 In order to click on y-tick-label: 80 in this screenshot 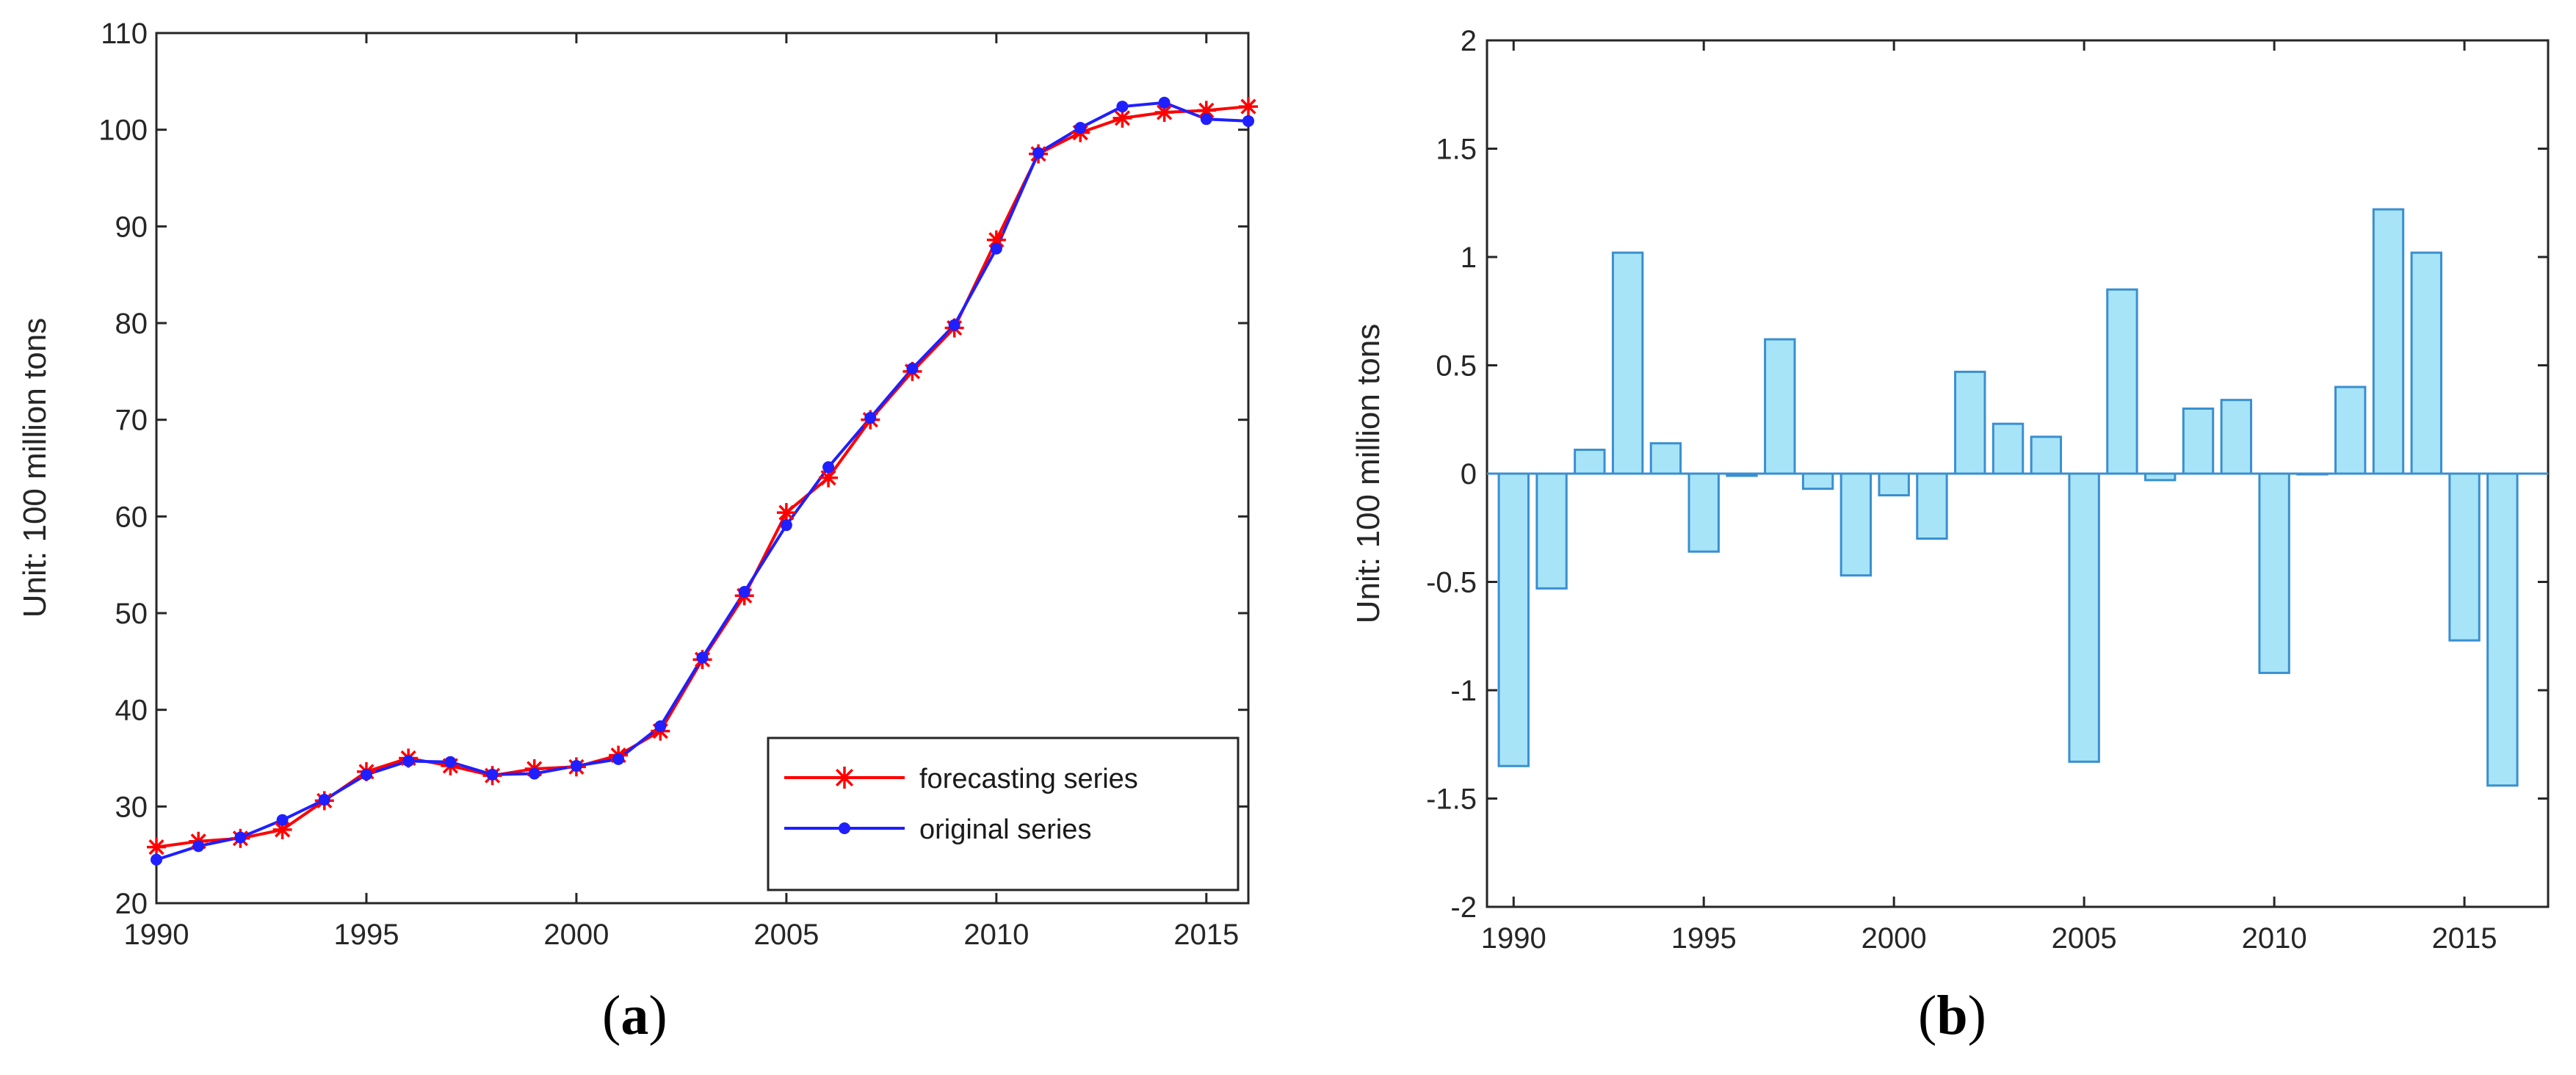, I will do `click(131, 324)`.